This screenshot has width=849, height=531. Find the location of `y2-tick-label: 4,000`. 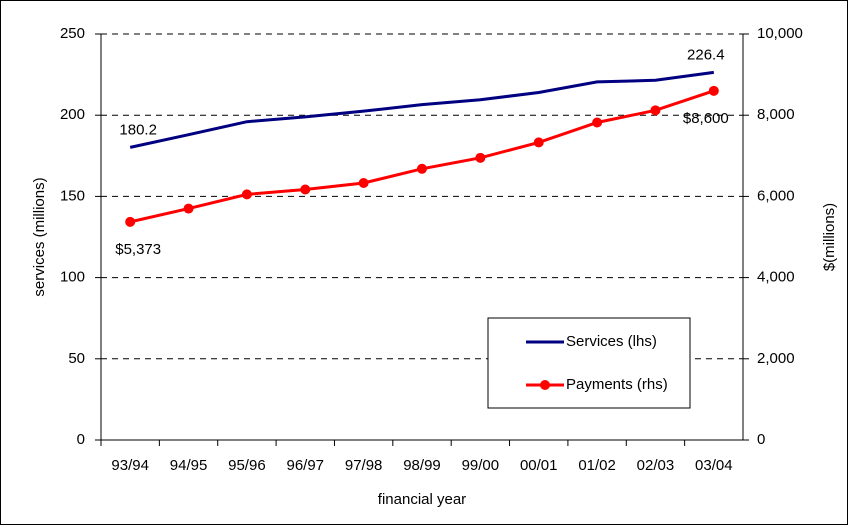

y2-tick-label: 4,000 is located at coordinates (776, 277).